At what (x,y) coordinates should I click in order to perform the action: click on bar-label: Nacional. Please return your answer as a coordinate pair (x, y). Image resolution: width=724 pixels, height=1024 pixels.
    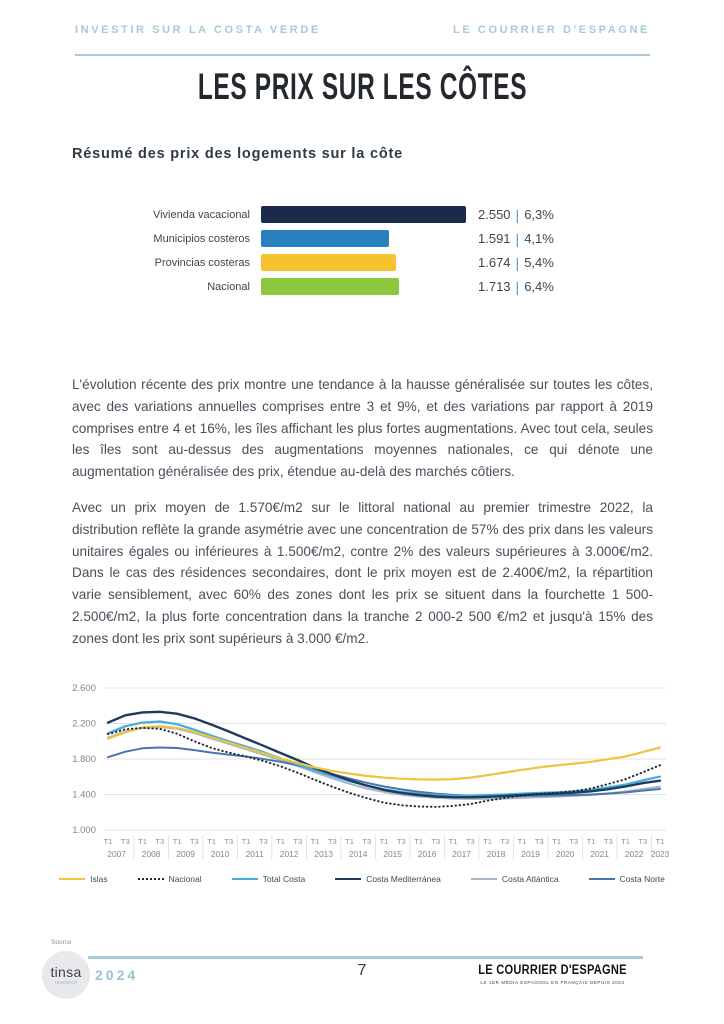
    Looking at the image, I should click on (228, 286).